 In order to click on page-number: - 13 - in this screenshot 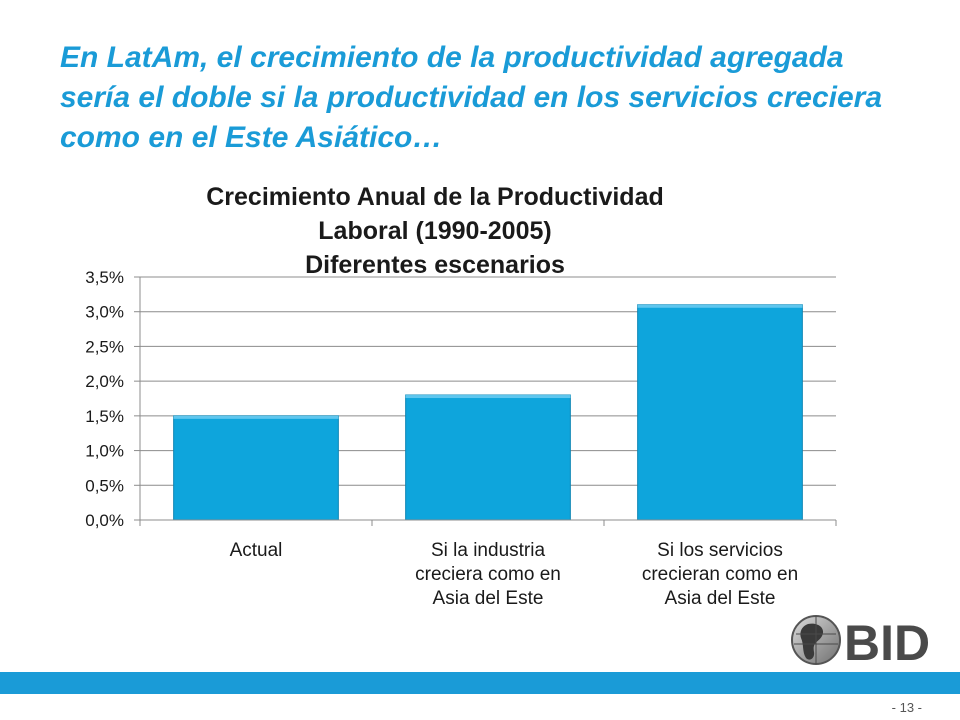, I will do `click(906, 707)`.